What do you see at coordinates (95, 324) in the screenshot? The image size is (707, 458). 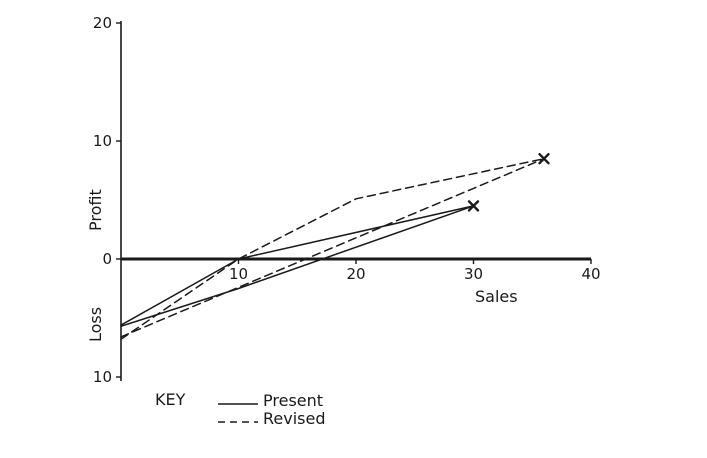 I see `y-axis-label-loss: Loss` at bounding box center [95, 324].